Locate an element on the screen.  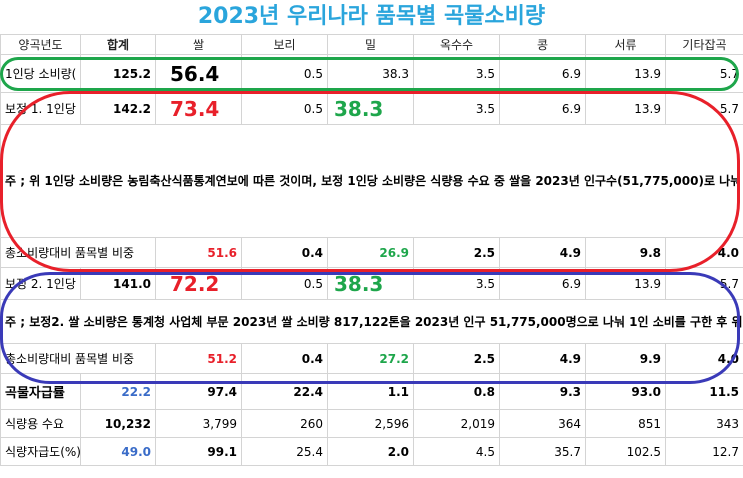
cell-soybean: 9.3 is located at coordinates (542, 391).